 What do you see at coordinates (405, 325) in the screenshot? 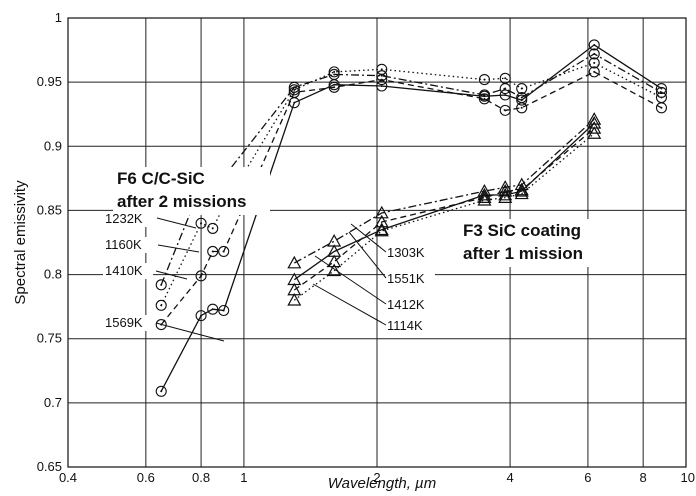
I see `series-label-text: 1114K` at bounding box center [405, 325].